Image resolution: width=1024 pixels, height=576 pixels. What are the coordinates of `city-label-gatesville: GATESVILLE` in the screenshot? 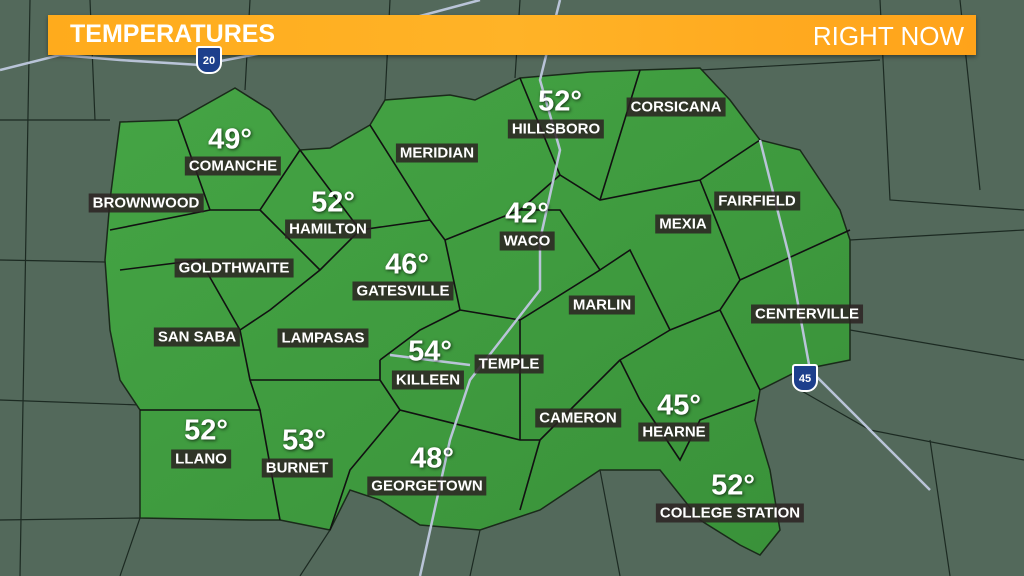 It's located at (403, 291).